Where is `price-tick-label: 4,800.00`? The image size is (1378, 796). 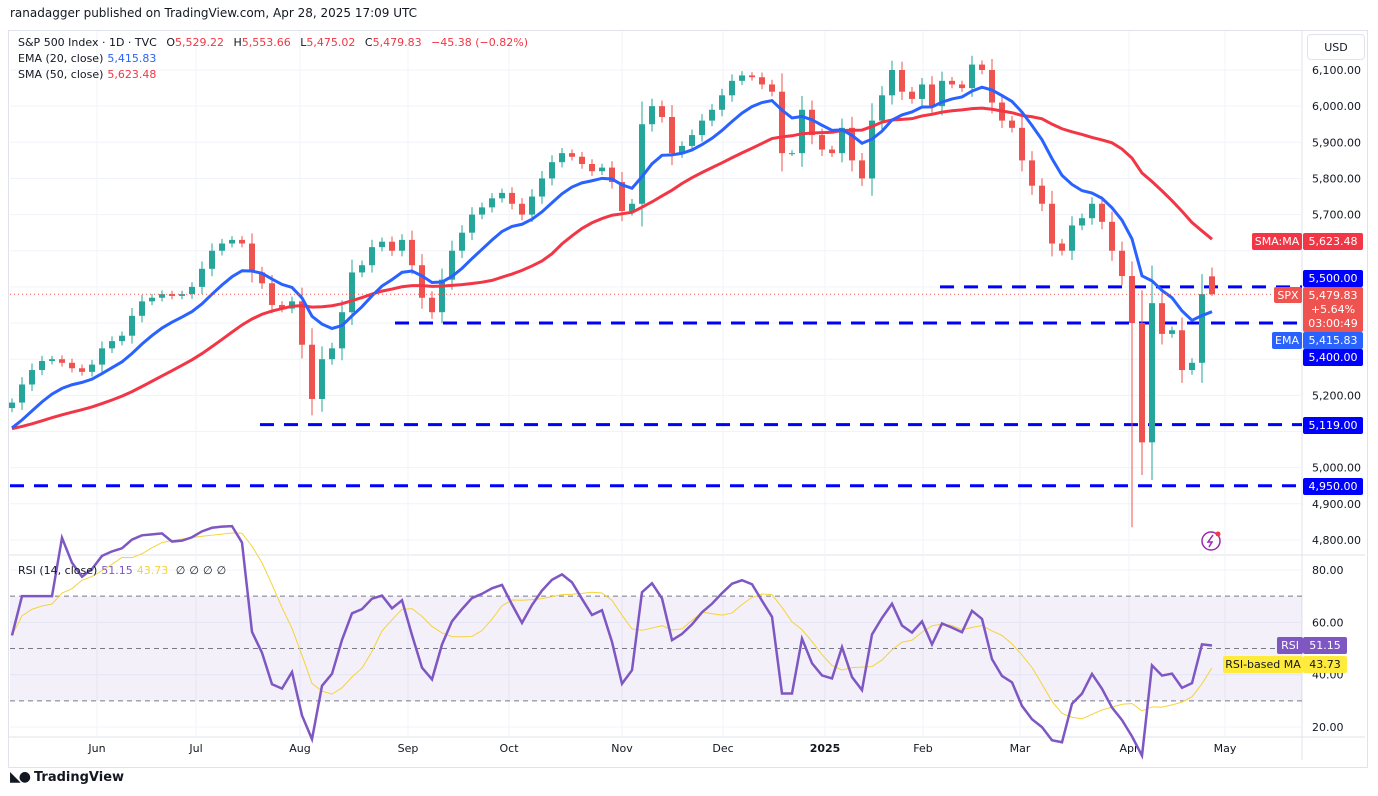 price-tick-label: 4,800.00 is located at coordinates (1336, 540).